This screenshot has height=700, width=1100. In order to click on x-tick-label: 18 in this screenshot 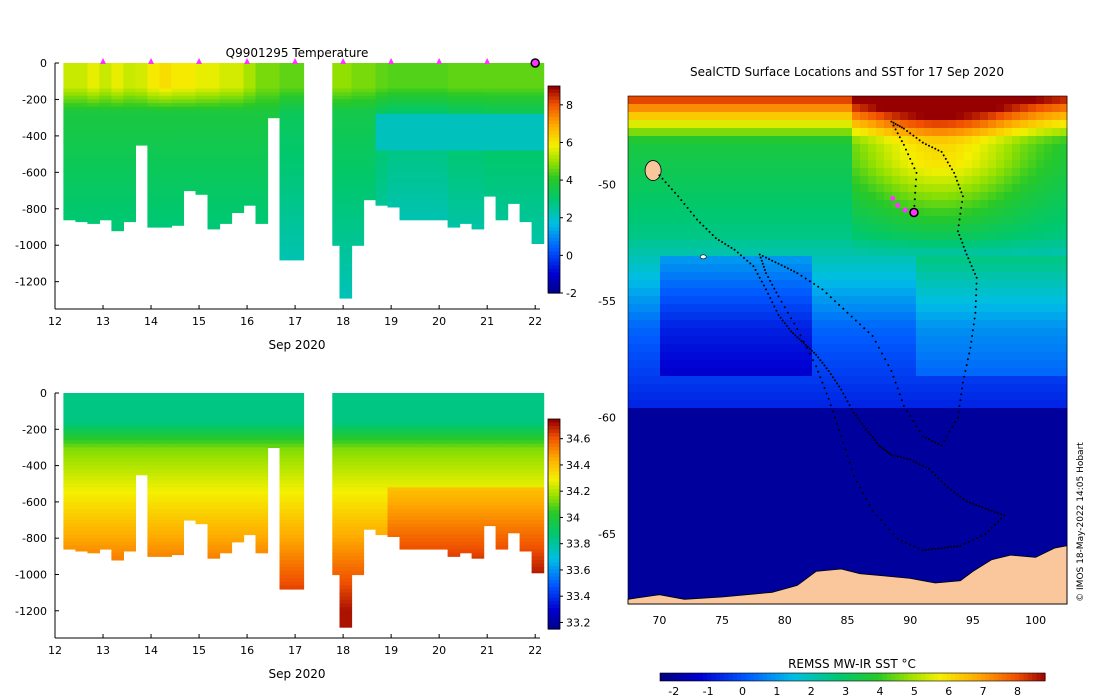, I will do `click(343, 321)`.